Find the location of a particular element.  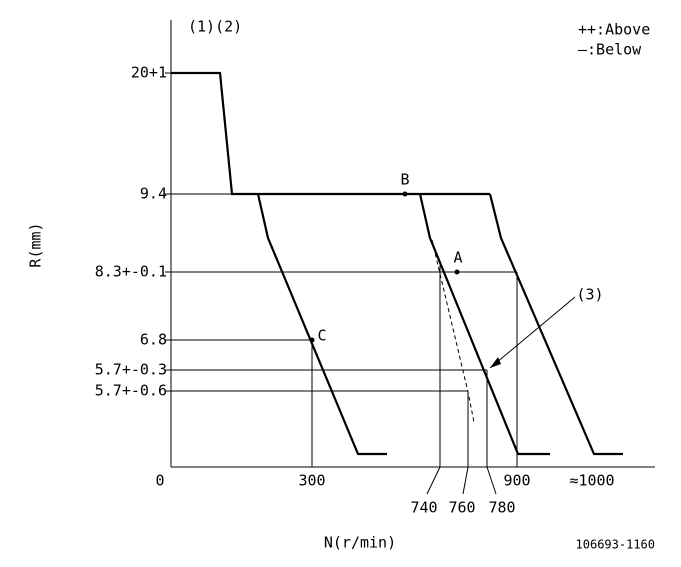

y-label: 0 is located at coordinates (159, 481).